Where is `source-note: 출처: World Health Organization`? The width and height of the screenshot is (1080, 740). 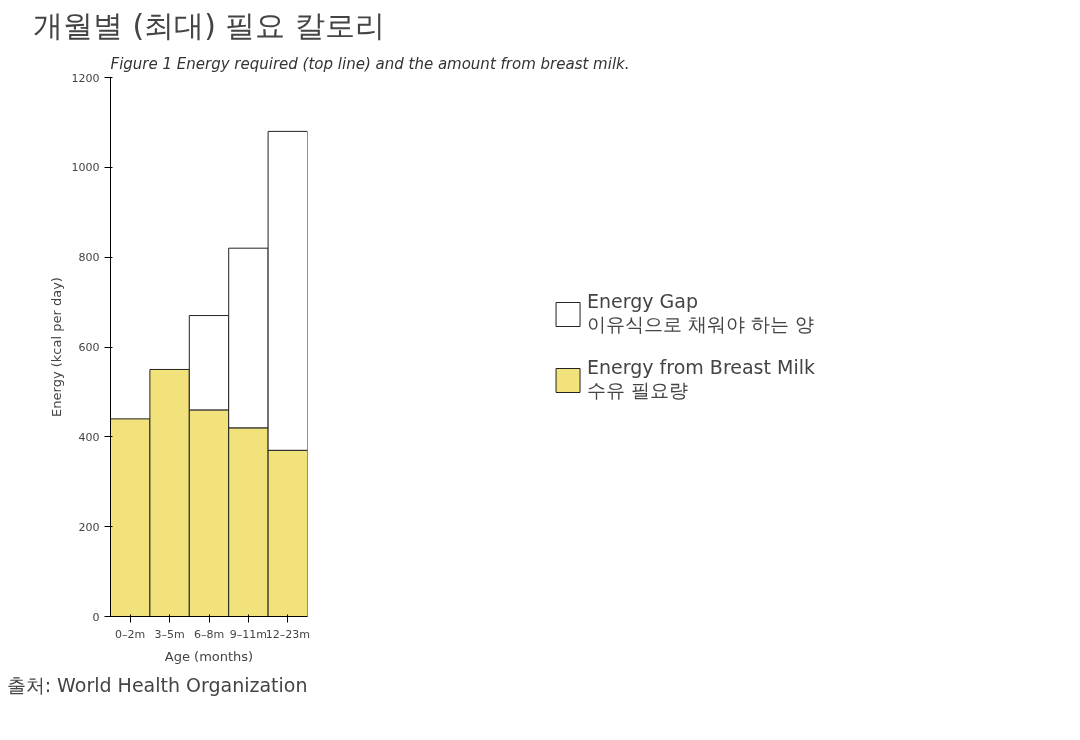
source-note: 출처: World Health Organization is located at coordinates (157, 684).